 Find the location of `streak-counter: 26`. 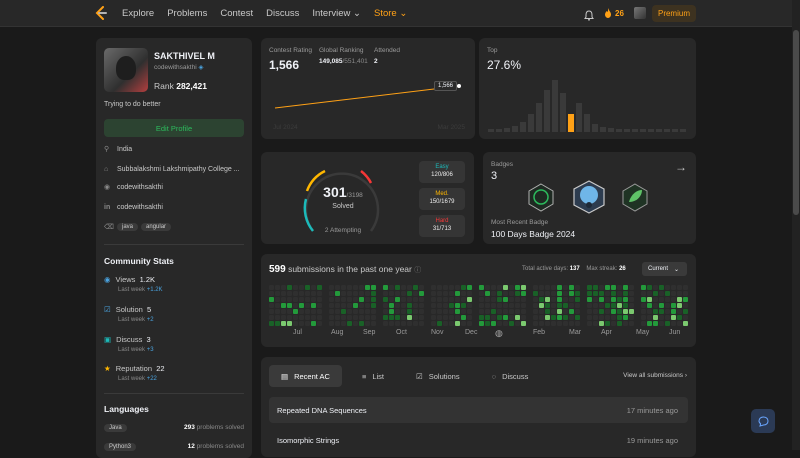

streak-counter: 26 is located at coordinates (614, 13).